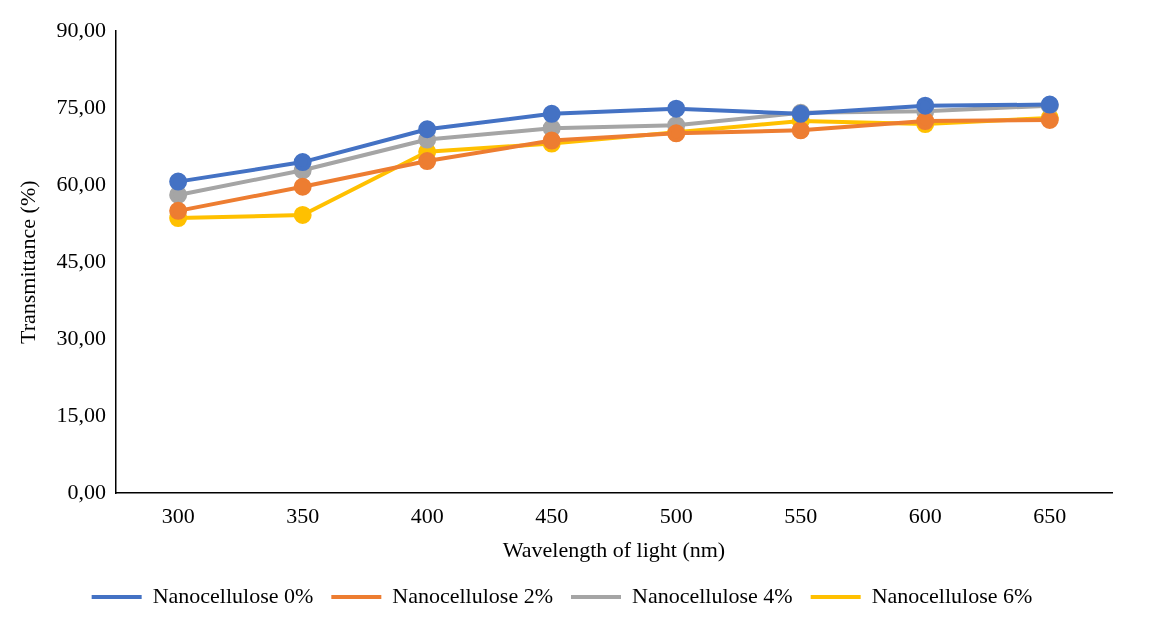 This screenshot has width=1150, height=626. Describe the element at coordinates (952, 595) in the screenshot. I see `legend-label: Nanocellulose 6%` at that location.